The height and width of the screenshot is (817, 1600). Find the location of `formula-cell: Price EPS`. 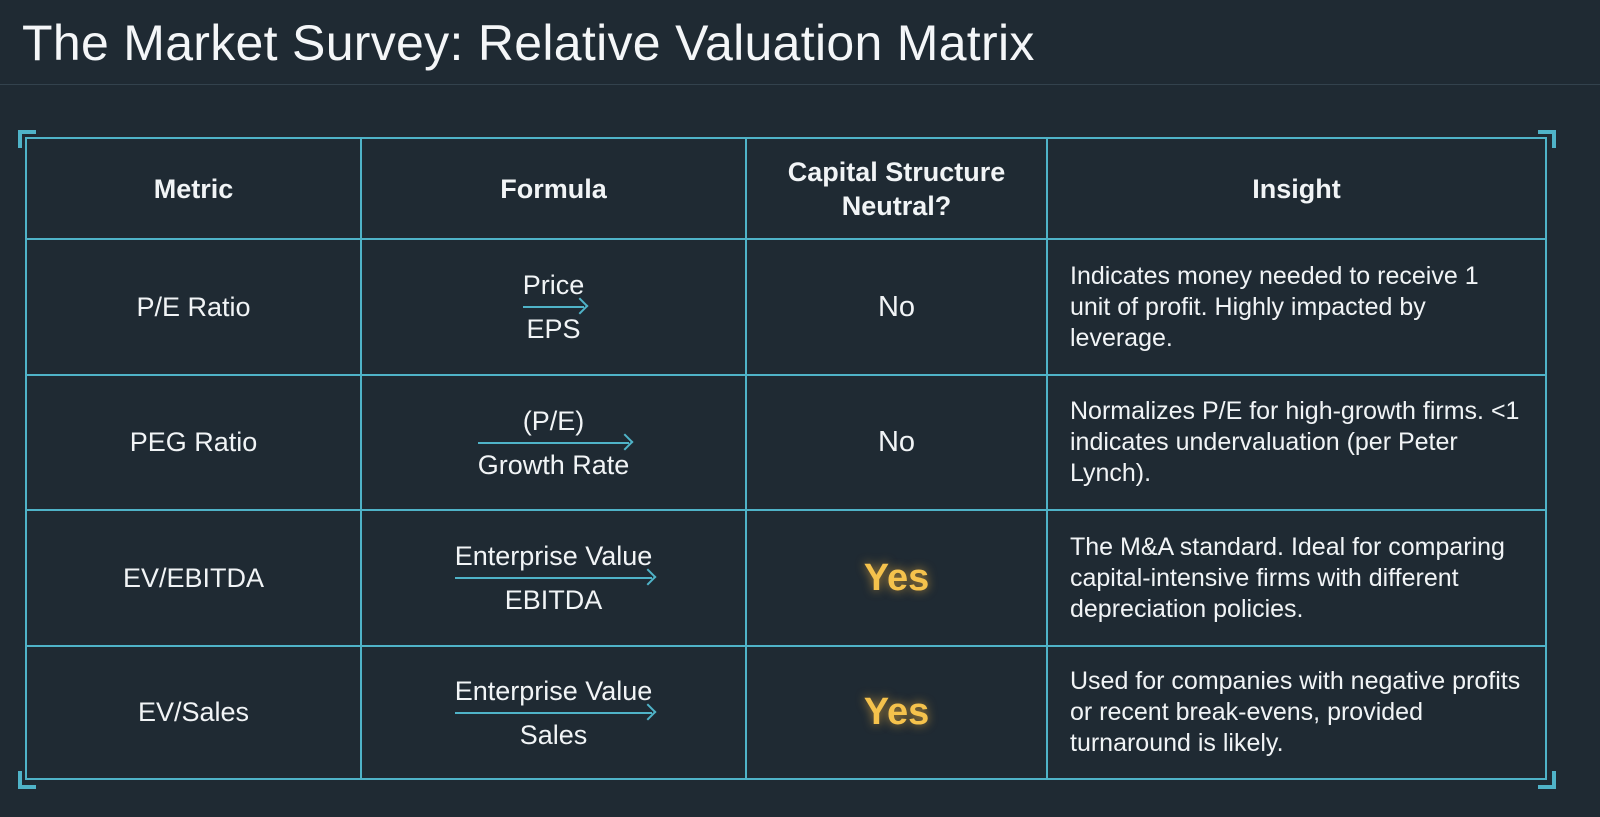

formula-cell: Price EPS is located at coordinates (553, 307).